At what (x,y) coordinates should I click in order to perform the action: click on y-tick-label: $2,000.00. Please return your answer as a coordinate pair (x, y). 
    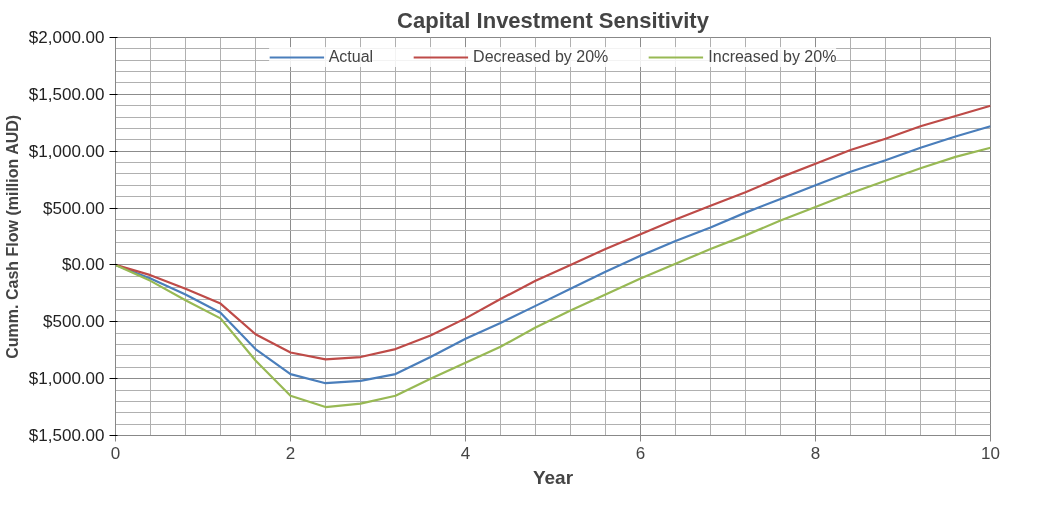
    Looking at the image, I should click on (66, 37).